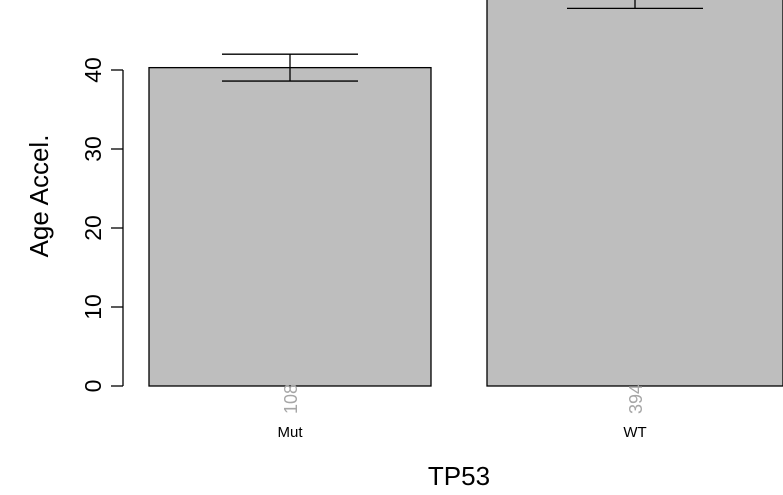  I want to click on y-tick-label: 20, so click(93, 228).